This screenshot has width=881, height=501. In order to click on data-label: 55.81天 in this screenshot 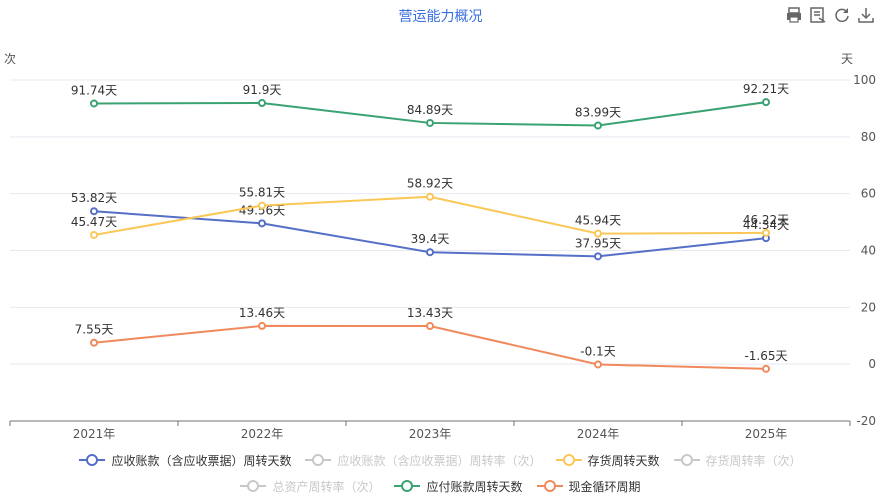, I will do `click(262, 193)`.